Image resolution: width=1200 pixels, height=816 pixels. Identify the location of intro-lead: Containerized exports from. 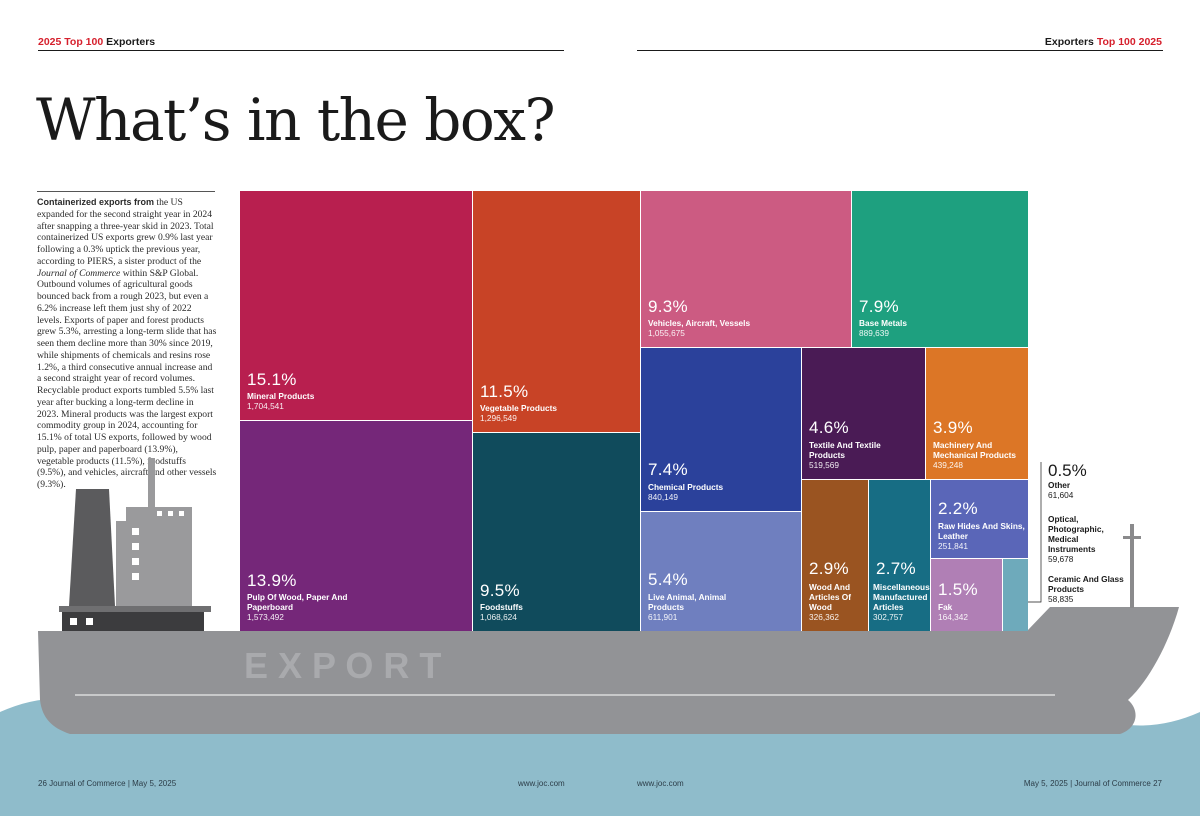
(96, 202).